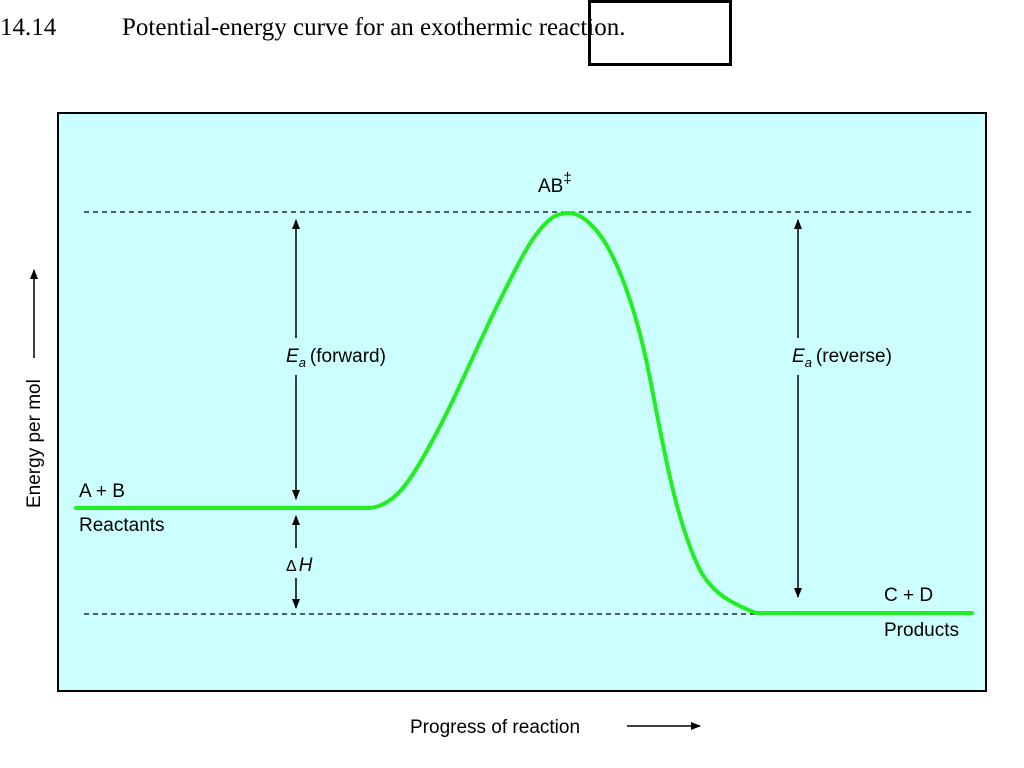  I want to click on transition-state-label: AB‡, so click(555, 183).